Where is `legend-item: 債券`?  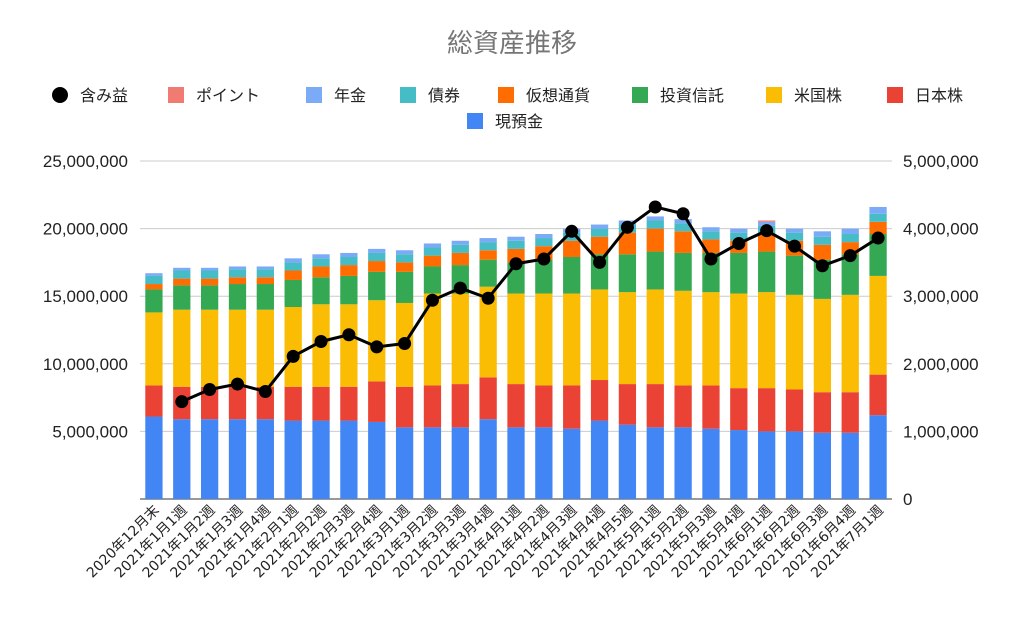 legend-item: 債券 is located at coordinates (430, 95).